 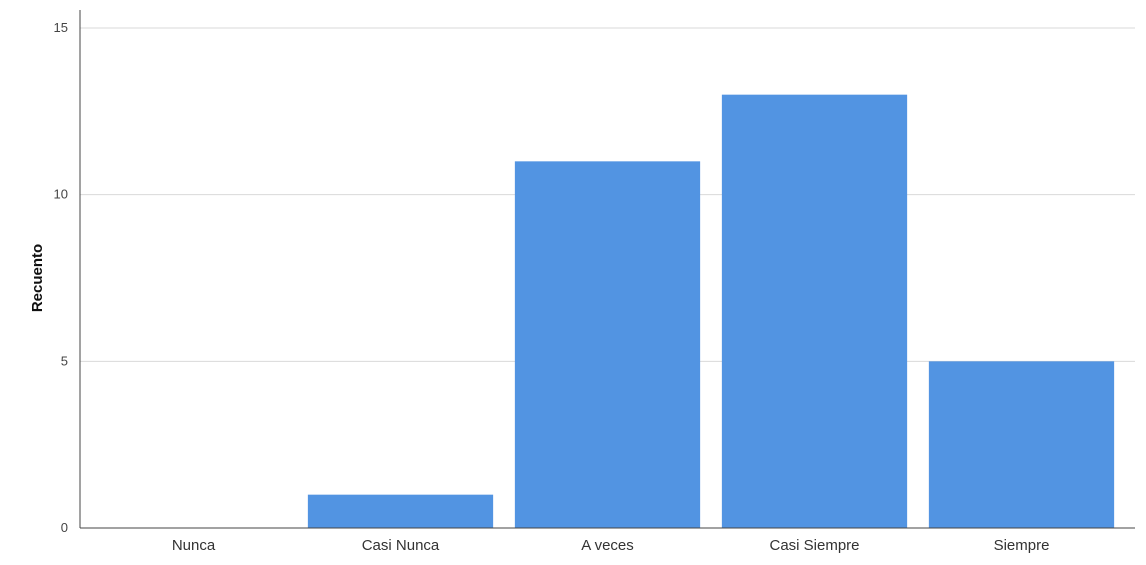 What do you see at coordinates (401, 545) in the screenshot?
I see `x-category-label-2: Casi Nunca` at bounding box center [401, 545].